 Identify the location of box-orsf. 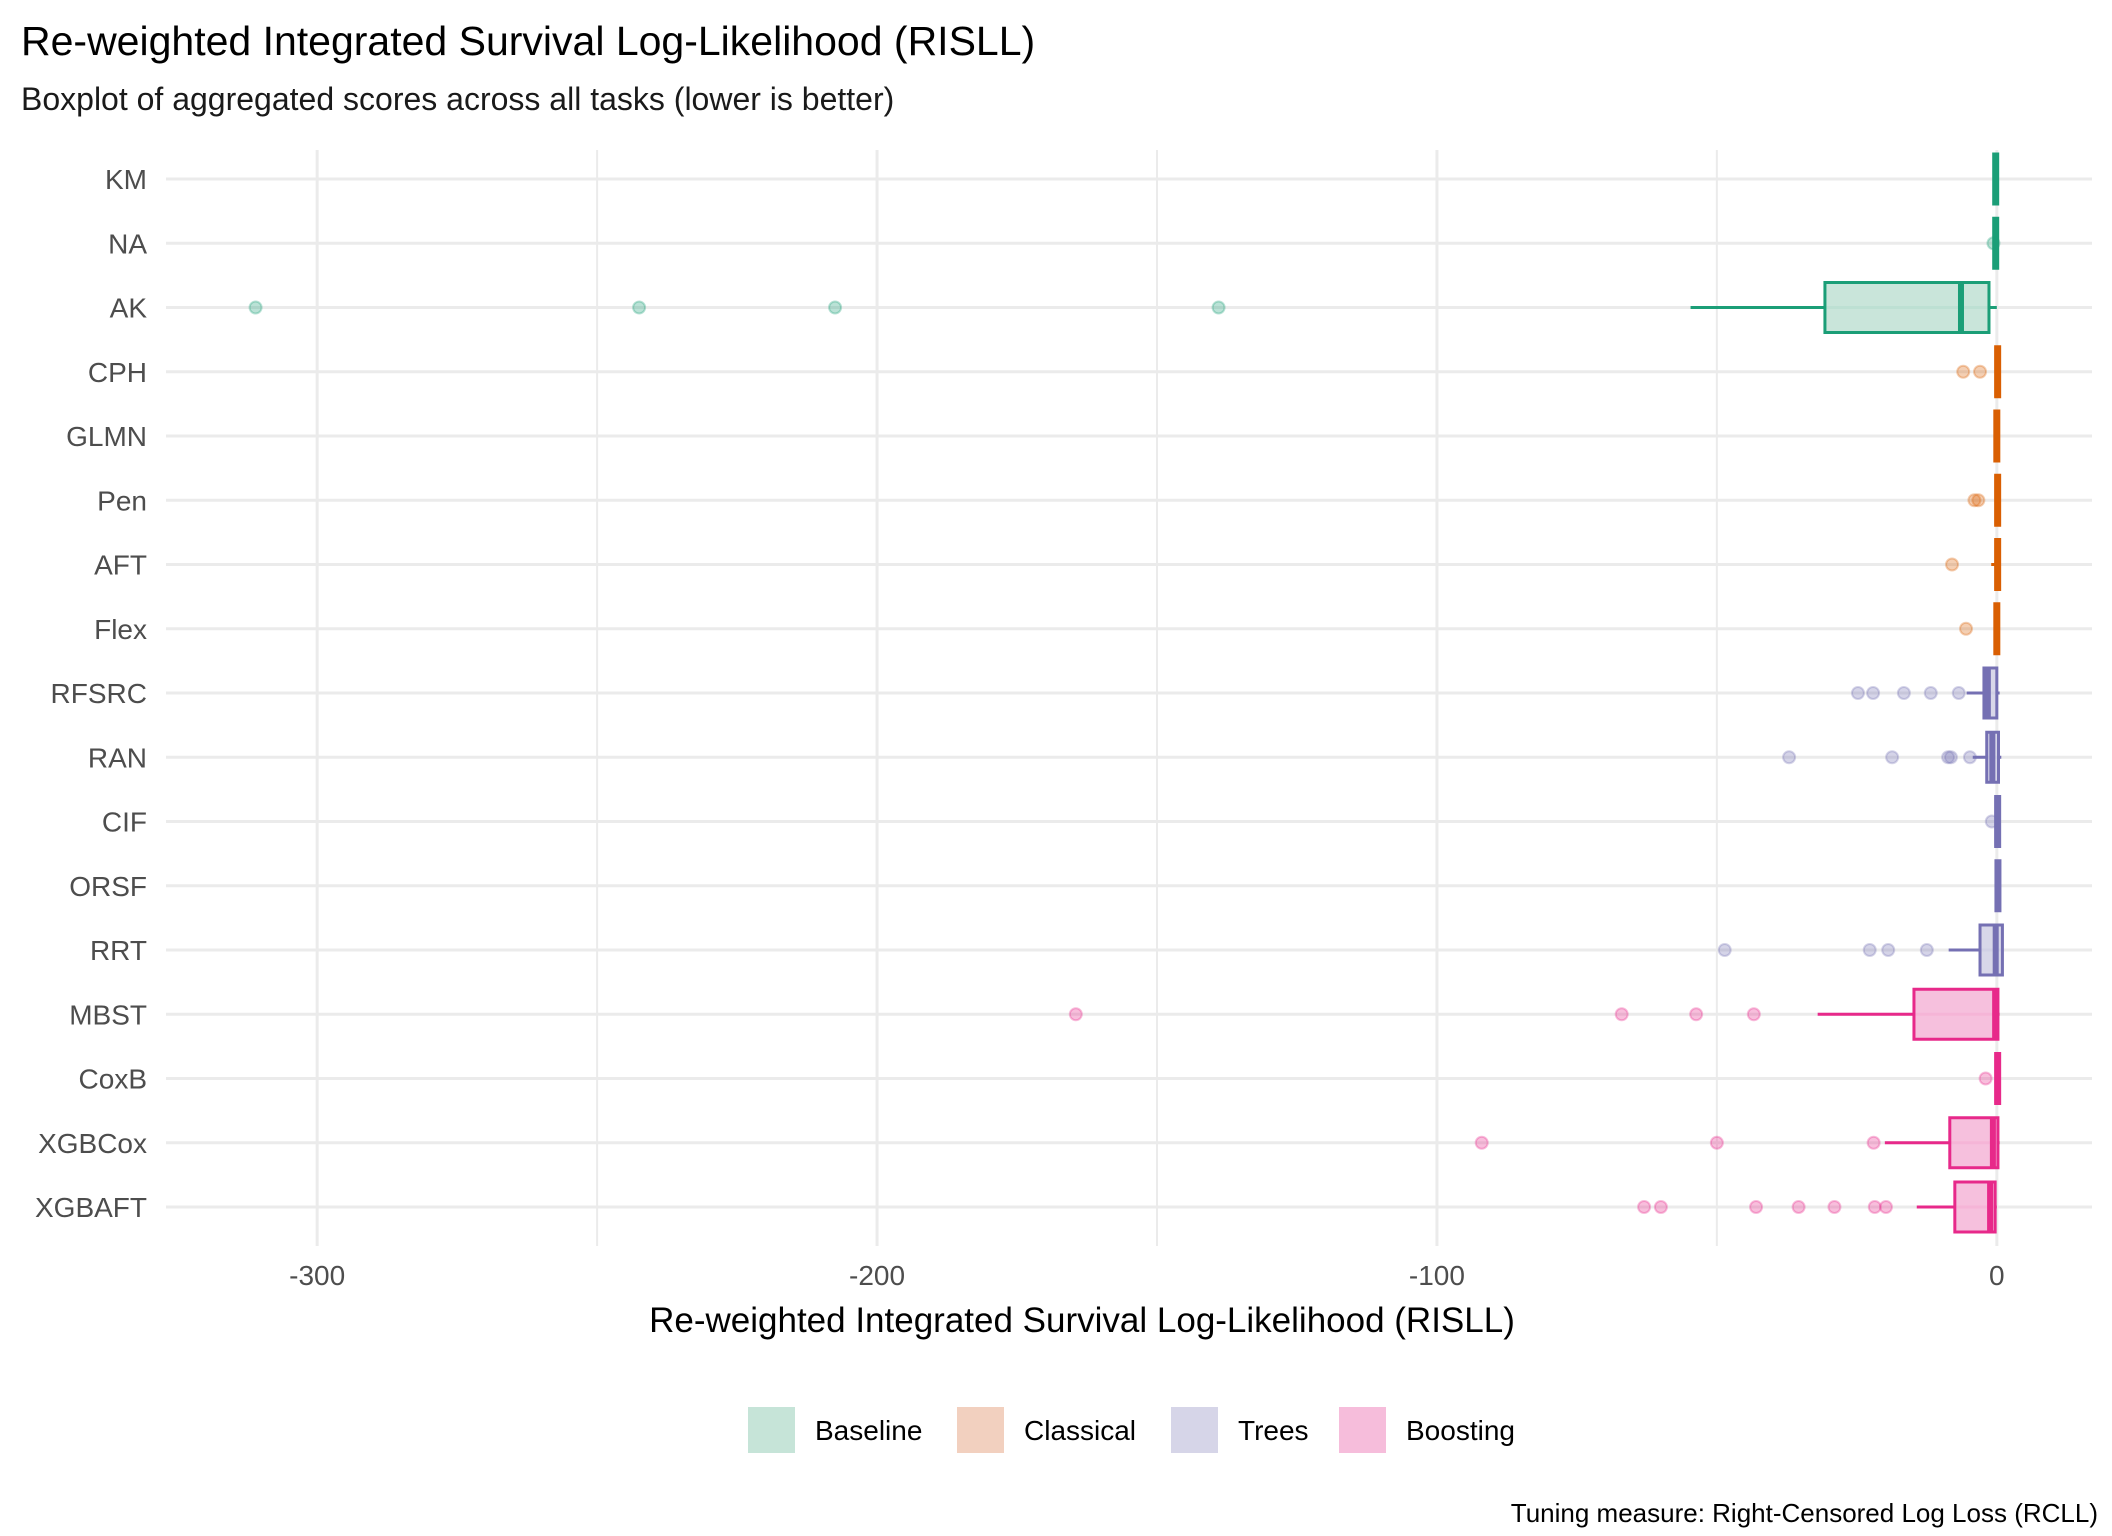
(1998, 886).